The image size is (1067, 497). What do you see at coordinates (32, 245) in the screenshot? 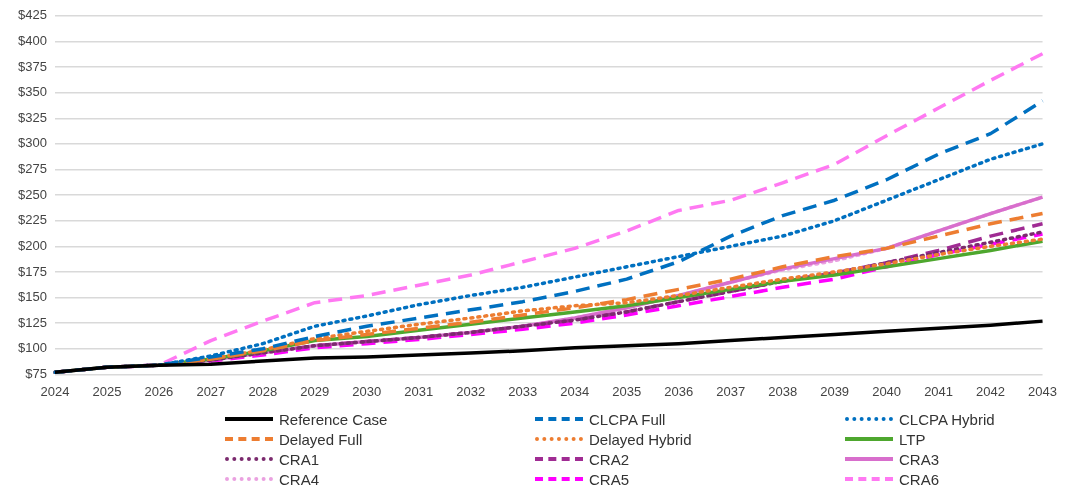
I see `y-tick-label: $200` at bounding box center [32, 245].